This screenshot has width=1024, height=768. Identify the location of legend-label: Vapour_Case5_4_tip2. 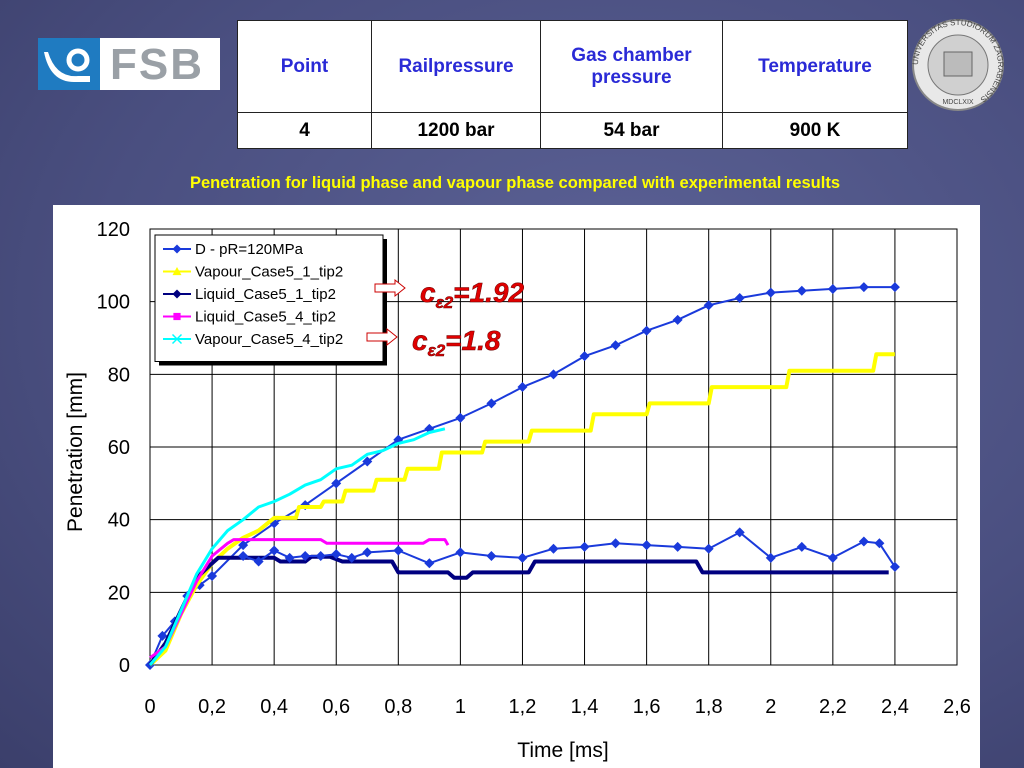
(269, 339).